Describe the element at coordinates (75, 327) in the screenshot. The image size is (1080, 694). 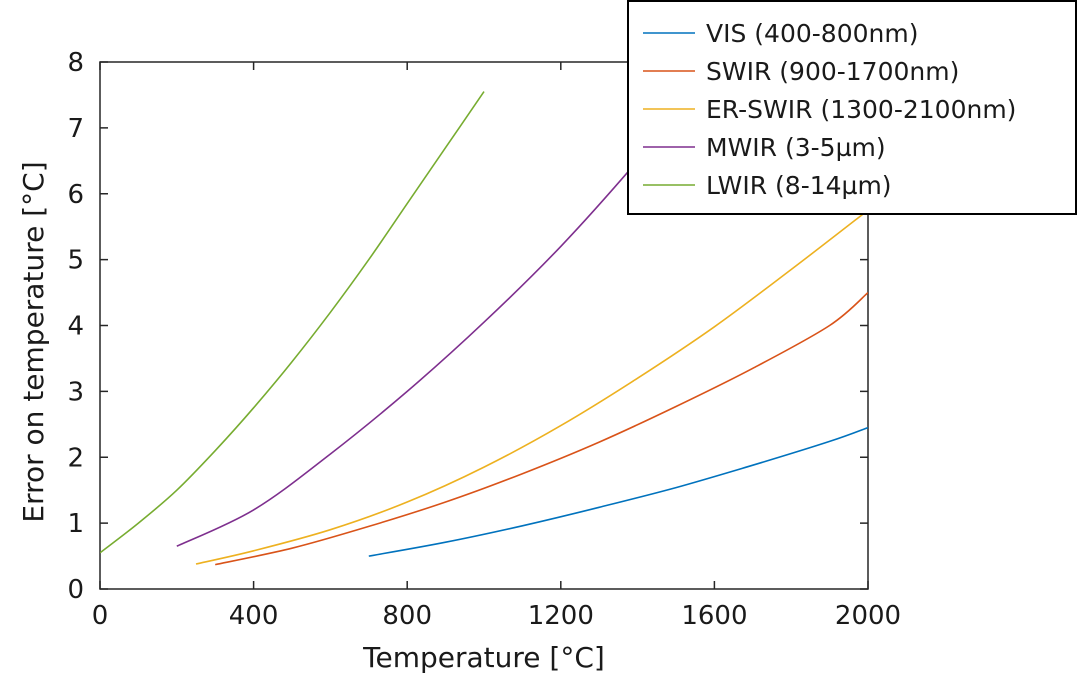
I see `y-tick-label: 4` at that location.